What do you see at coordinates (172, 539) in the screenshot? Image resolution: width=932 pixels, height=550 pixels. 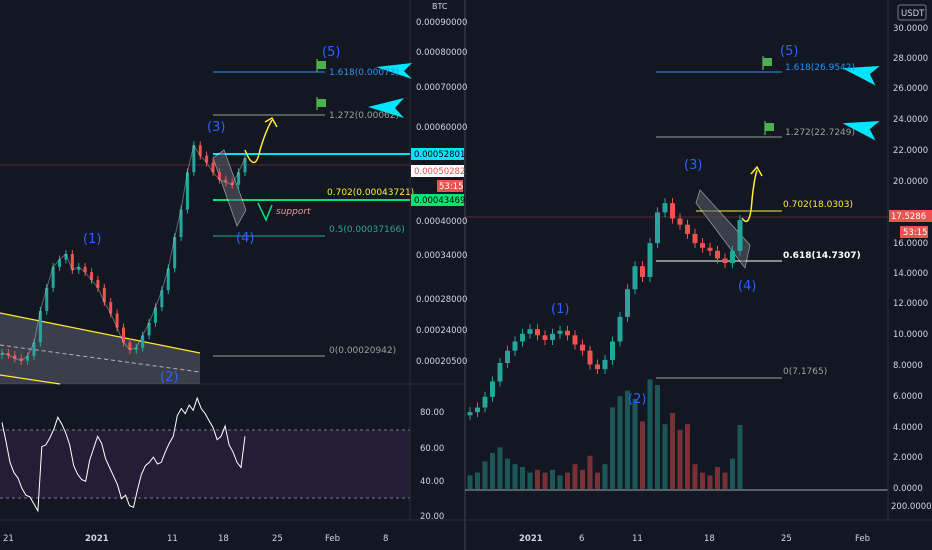 I see `left-time-tick: 11` at bounding box center [172, 539].